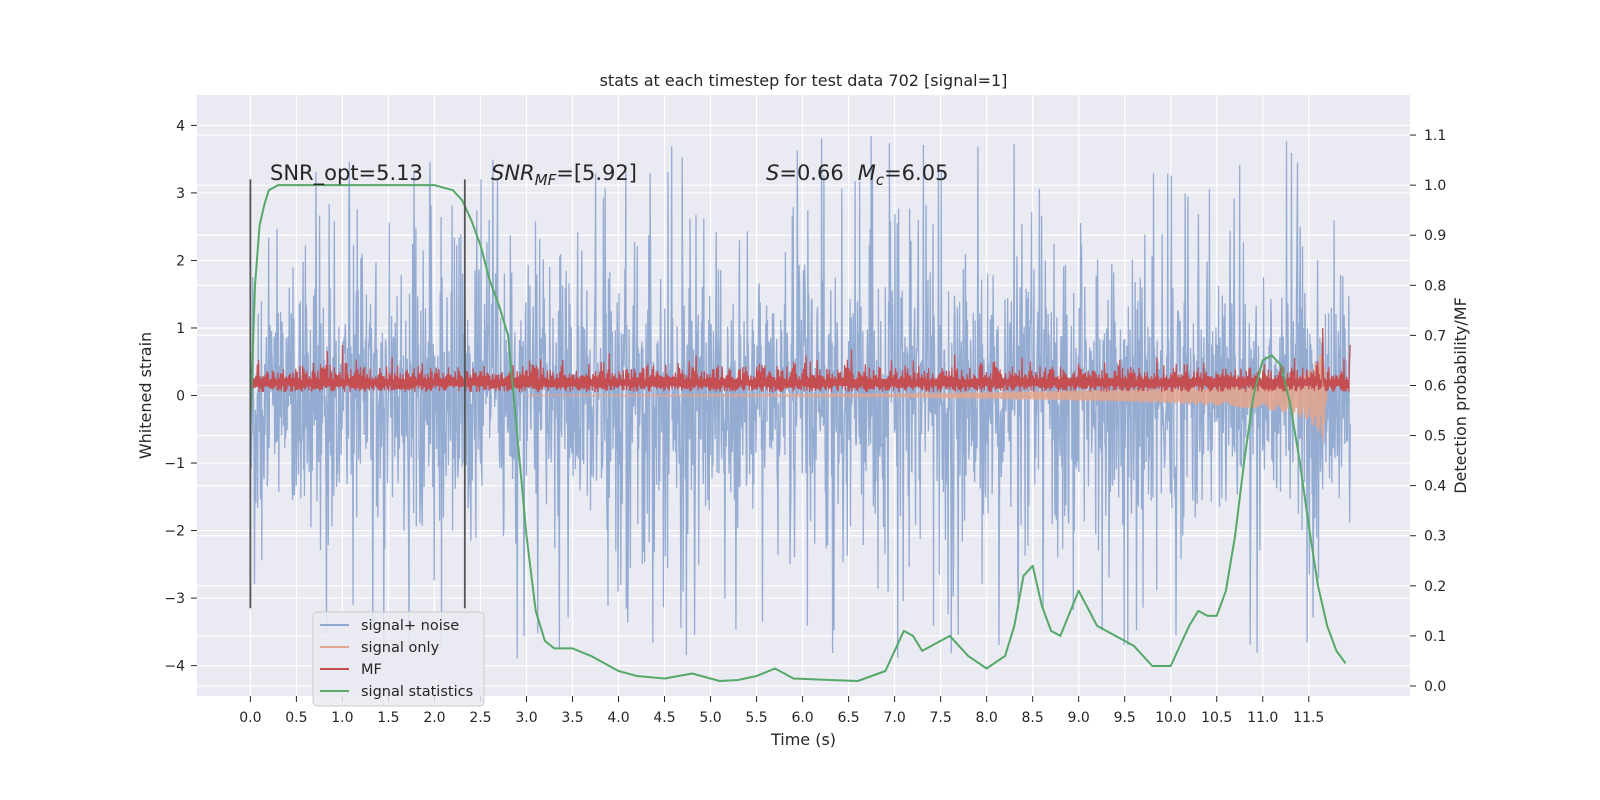 This screenshot has width=1600, height=800. Describe the element at coordinates (664, 718) in the screenshot. I see `x-tick-label: 4.5` at that location.